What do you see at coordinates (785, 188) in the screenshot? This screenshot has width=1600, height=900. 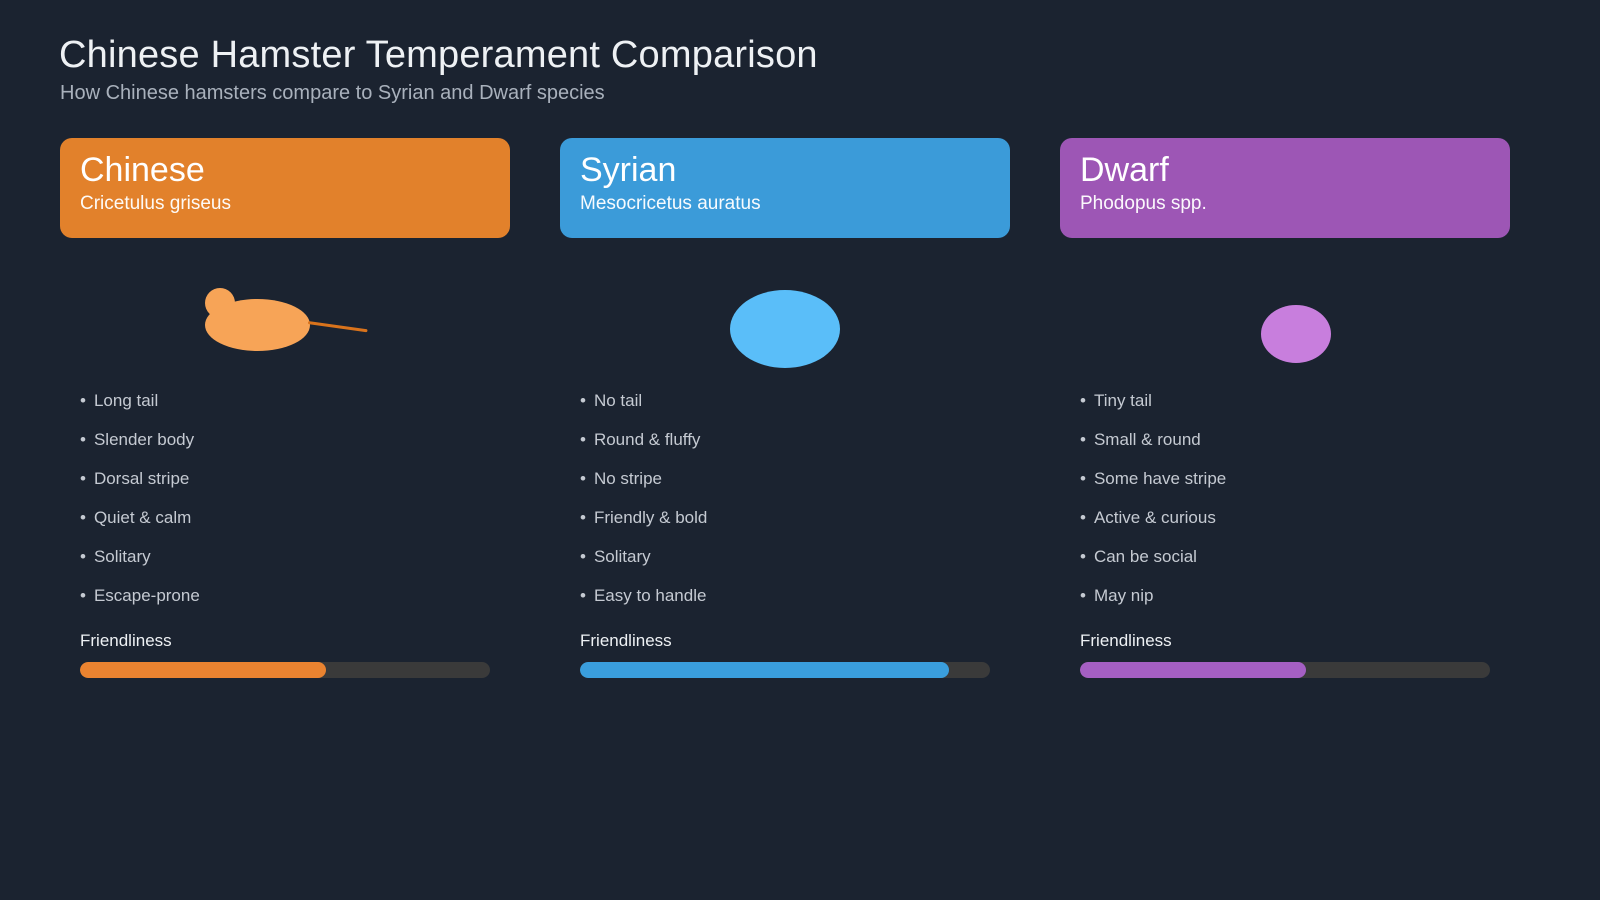 I see `syrian-card-header: Syrian Mesocricetus auratus` at bounding box center [785, 188].